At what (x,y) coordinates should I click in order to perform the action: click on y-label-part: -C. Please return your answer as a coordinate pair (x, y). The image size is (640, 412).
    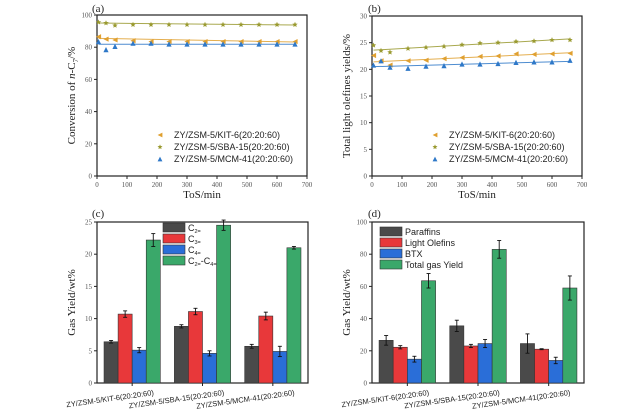
    Looking at the image, I should click on (72, 67).